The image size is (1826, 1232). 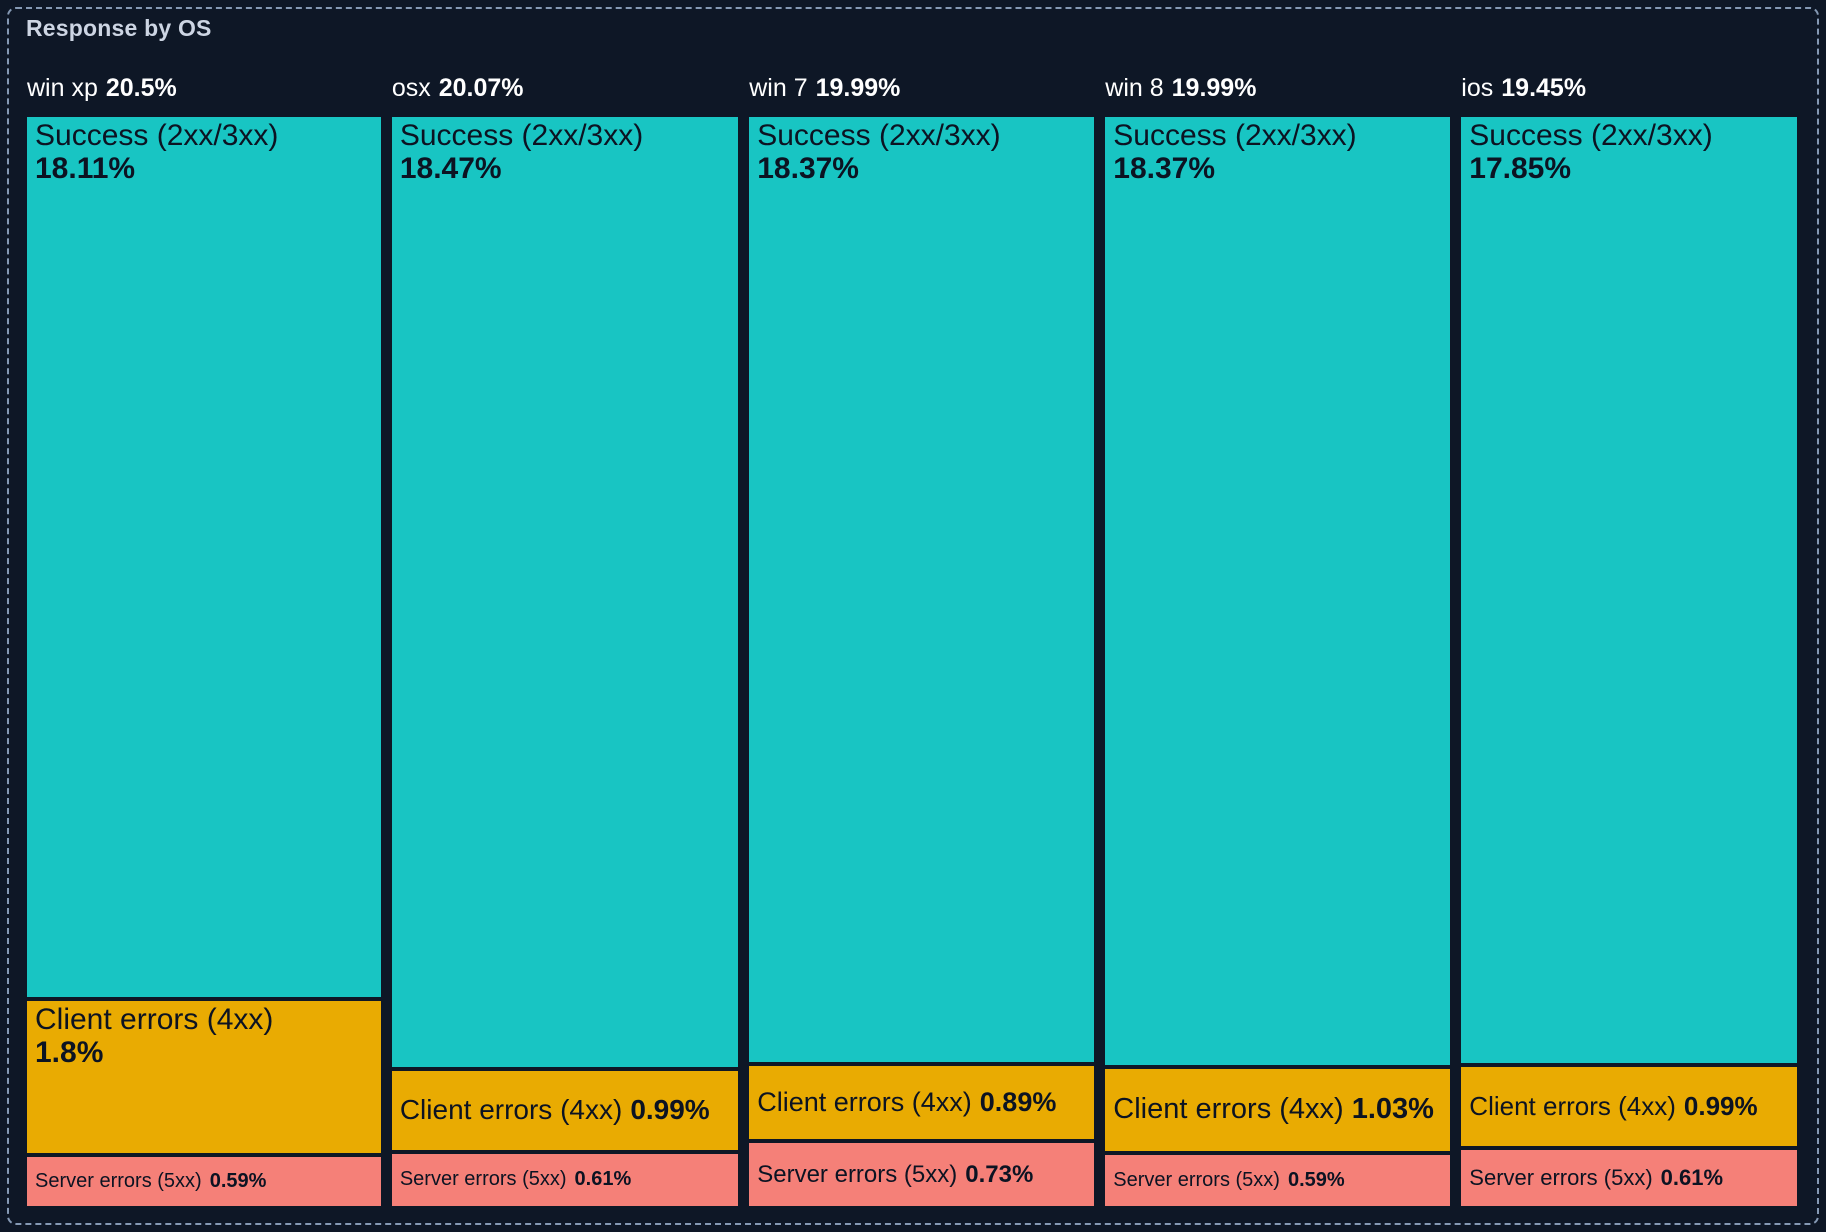 What do you see at coordinates (119, 28) in the screenshot?
I see `panel-title: Response by OS` at bounding box center [119, 28].